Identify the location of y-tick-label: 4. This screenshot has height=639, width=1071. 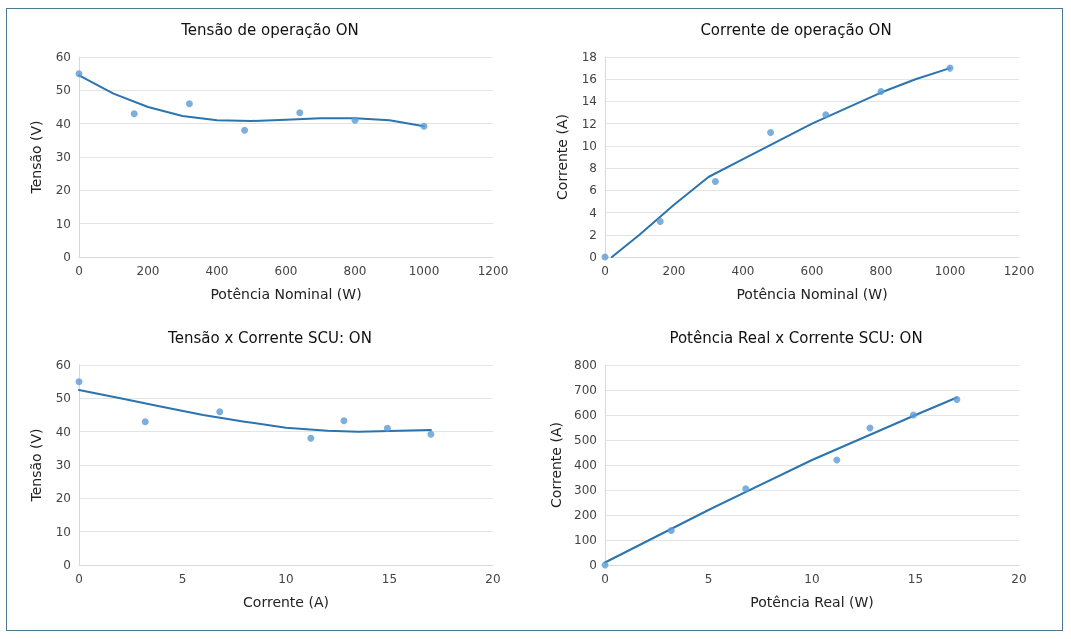
(593, 212).